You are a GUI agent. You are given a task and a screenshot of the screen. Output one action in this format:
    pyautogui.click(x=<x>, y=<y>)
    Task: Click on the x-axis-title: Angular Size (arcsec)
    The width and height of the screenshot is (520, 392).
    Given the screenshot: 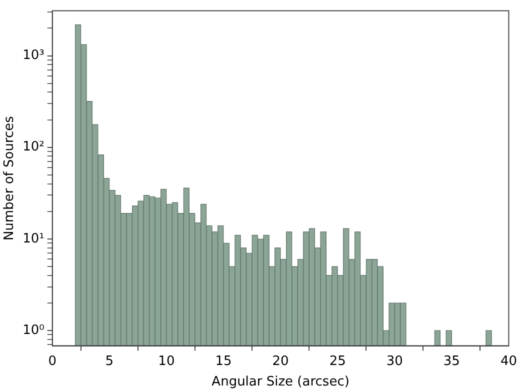 What is the action you would take?
    pyautogui.click(x=281, y=382)
    